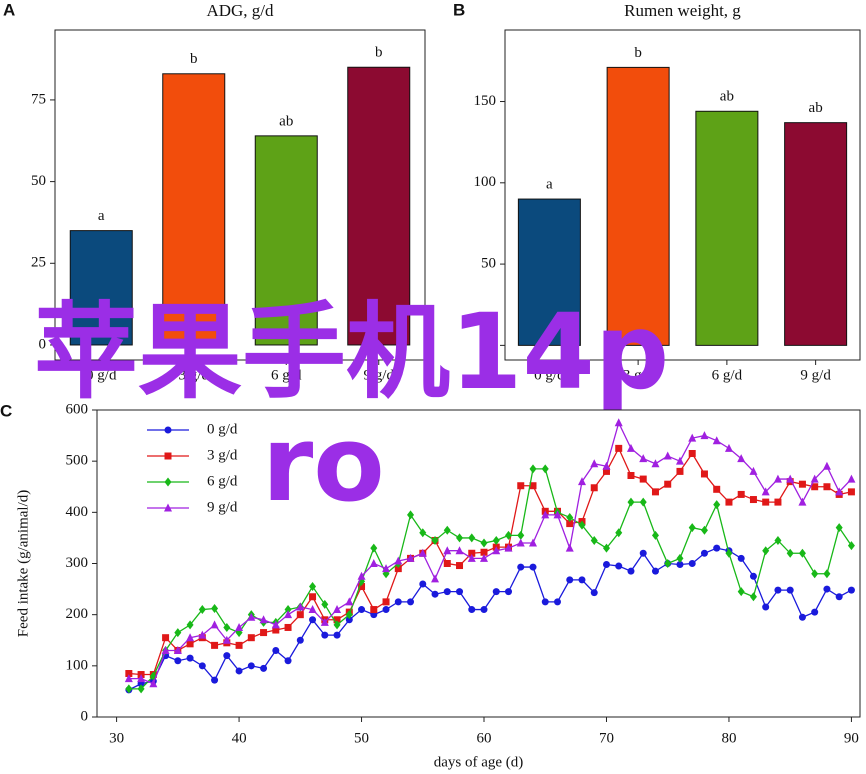 The height and width of the screenshot is (774, 866). Describe the element at coordinates (488, 264) in the screenshot. I see `y-tick-label: 50` at that location.